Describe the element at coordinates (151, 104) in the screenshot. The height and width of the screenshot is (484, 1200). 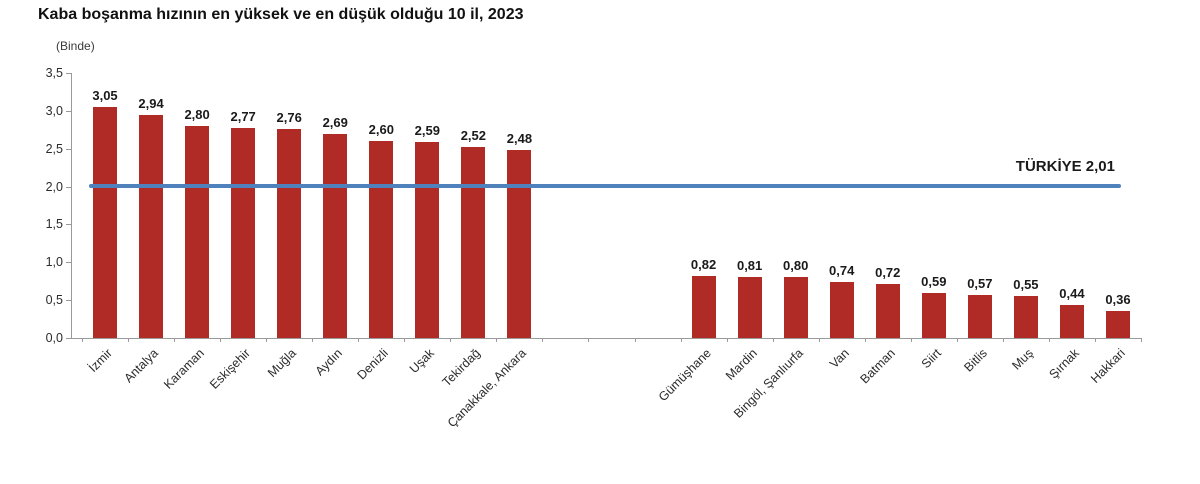
I see `bar-value-label: 2,94` at that location.